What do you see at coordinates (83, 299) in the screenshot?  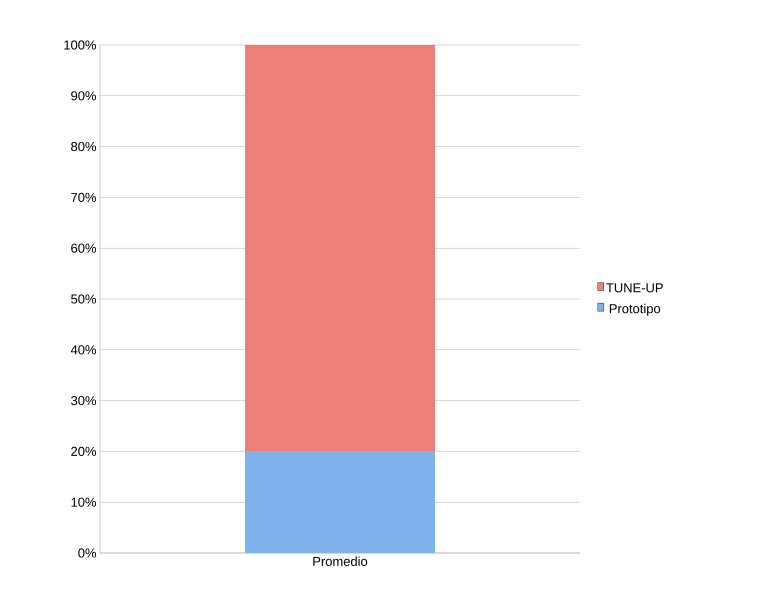 I see `y-tick-label: 50%` at bounding box center [83, 299].